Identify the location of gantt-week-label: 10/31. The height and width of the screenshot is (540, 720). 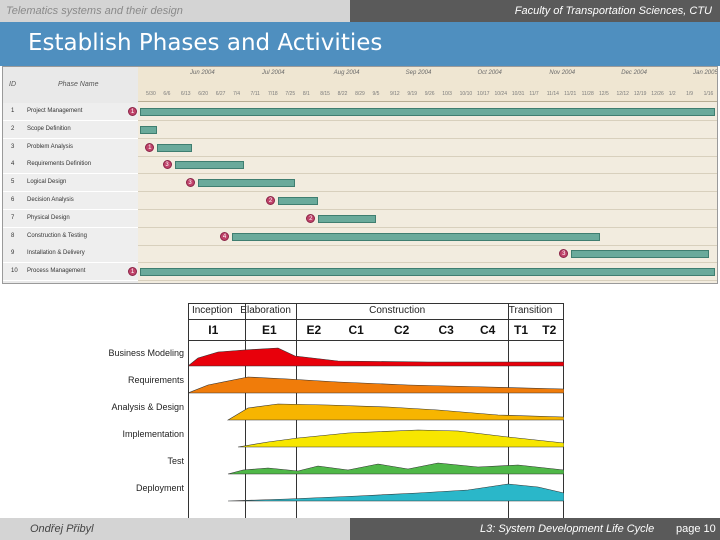
(518, 94).